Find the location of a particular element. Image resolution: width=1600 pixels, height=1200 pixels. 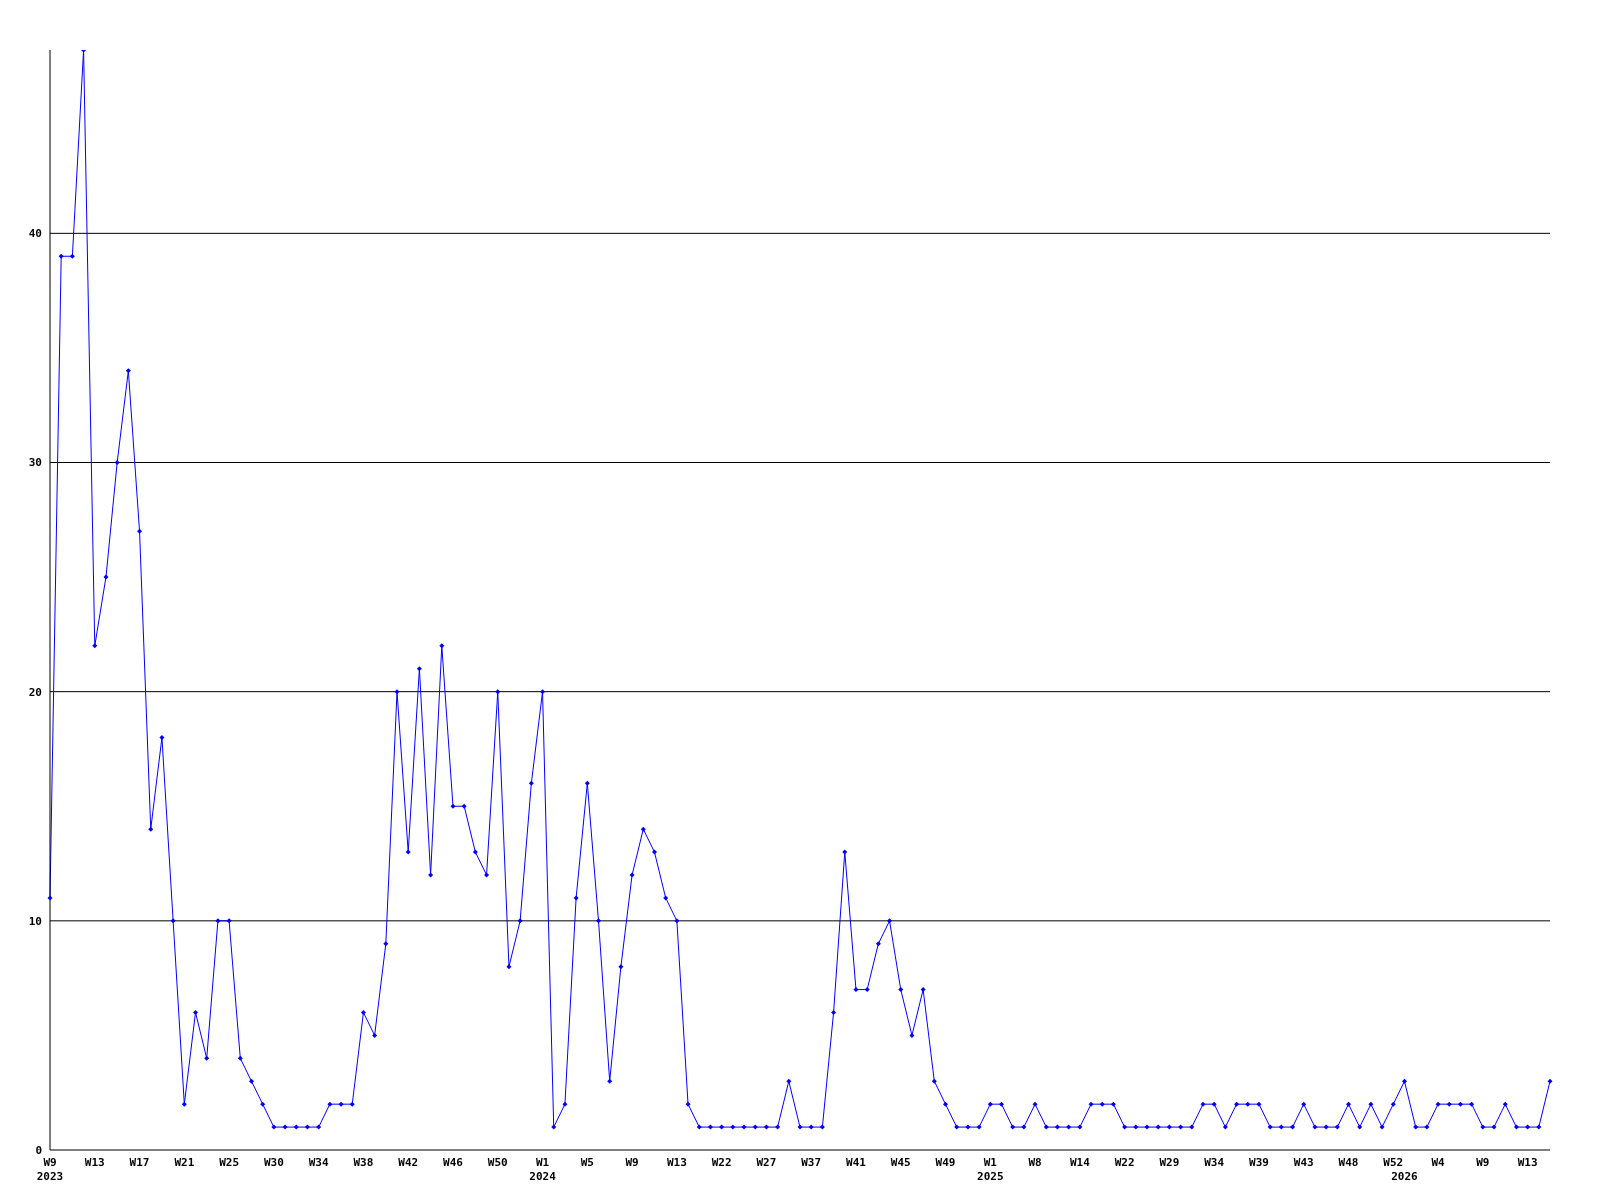

x-tick-label: W42 is located at coordinates (408, 1162).